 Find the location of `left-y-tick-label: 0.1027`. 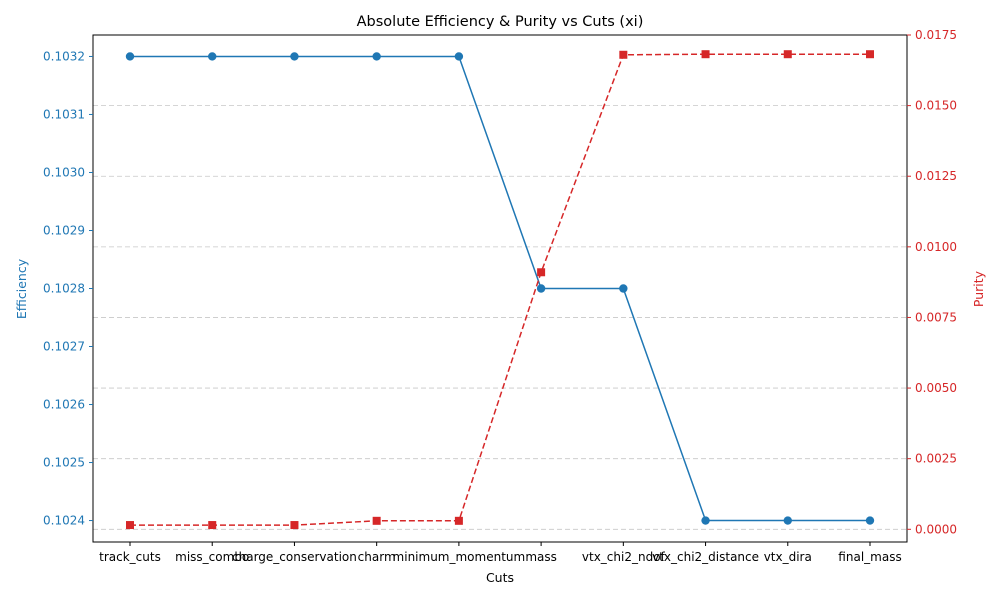

left-y-tick-label: 0.1027 is located at coordinates (64, 347).